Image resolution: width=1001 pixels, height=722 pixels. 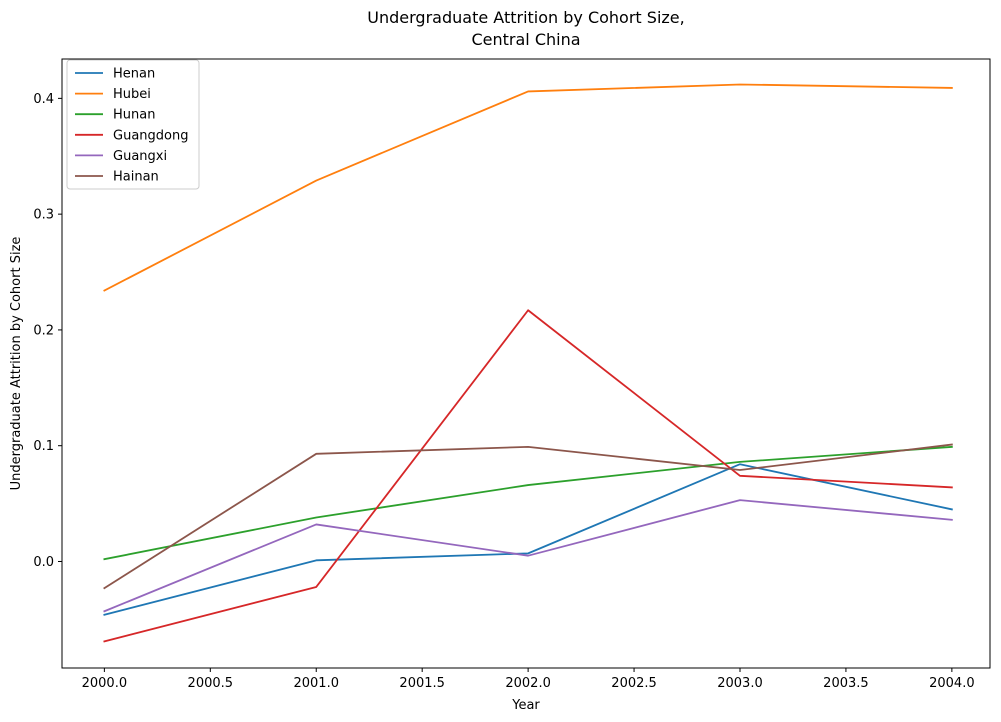 I want to click on legend-label-hubei: Hubei, so click(x=132, y=94).